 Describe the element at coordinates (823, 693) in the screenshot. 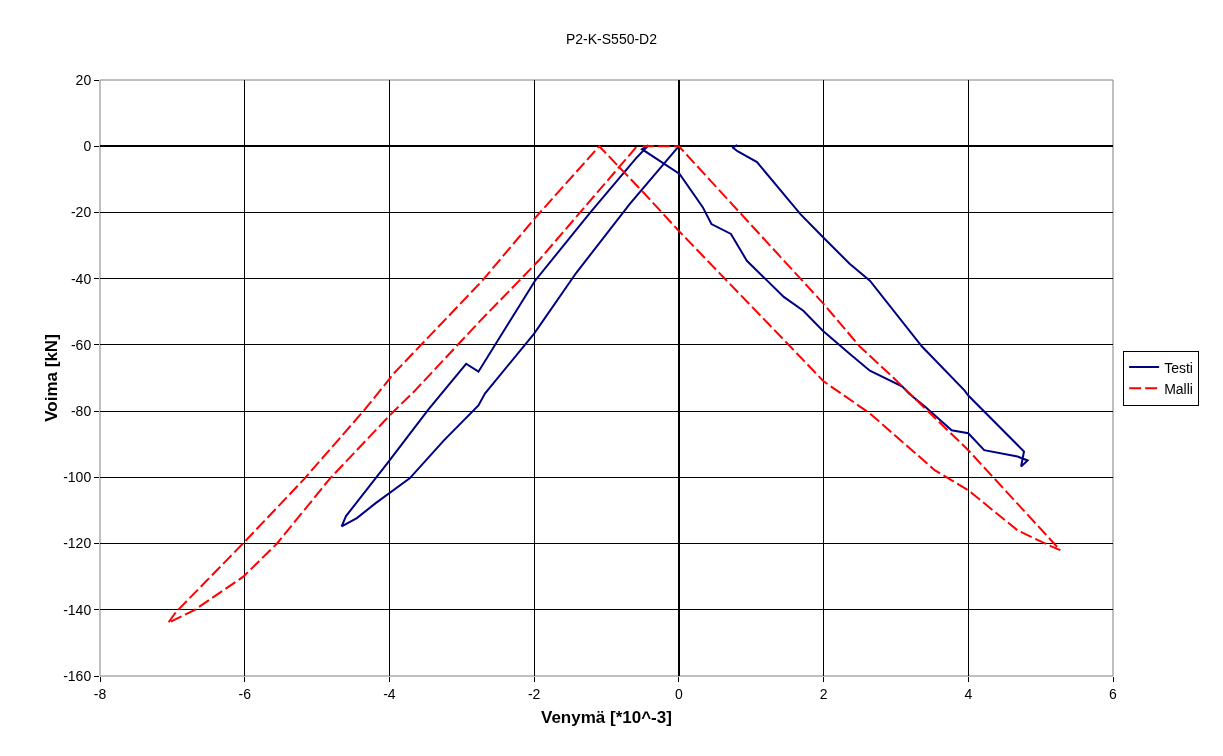

I see `x-tick-label: 2` at that location.